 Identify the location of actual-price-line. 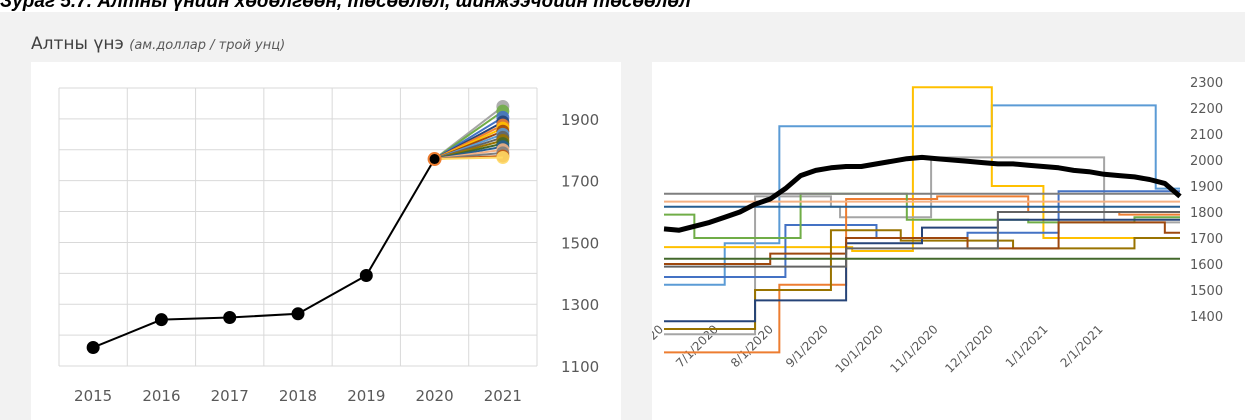
(264, 253).